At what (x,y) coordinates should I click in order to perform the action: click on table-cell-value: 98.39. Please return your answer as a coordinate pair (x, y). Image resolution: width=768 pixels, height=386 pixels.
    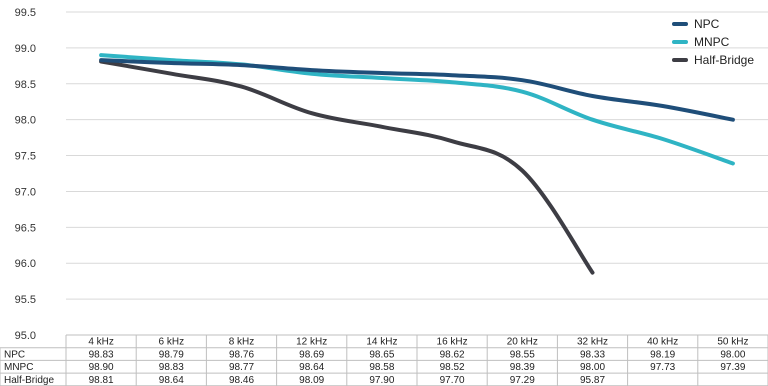
    Looking at the image, I should click on (522, 367).